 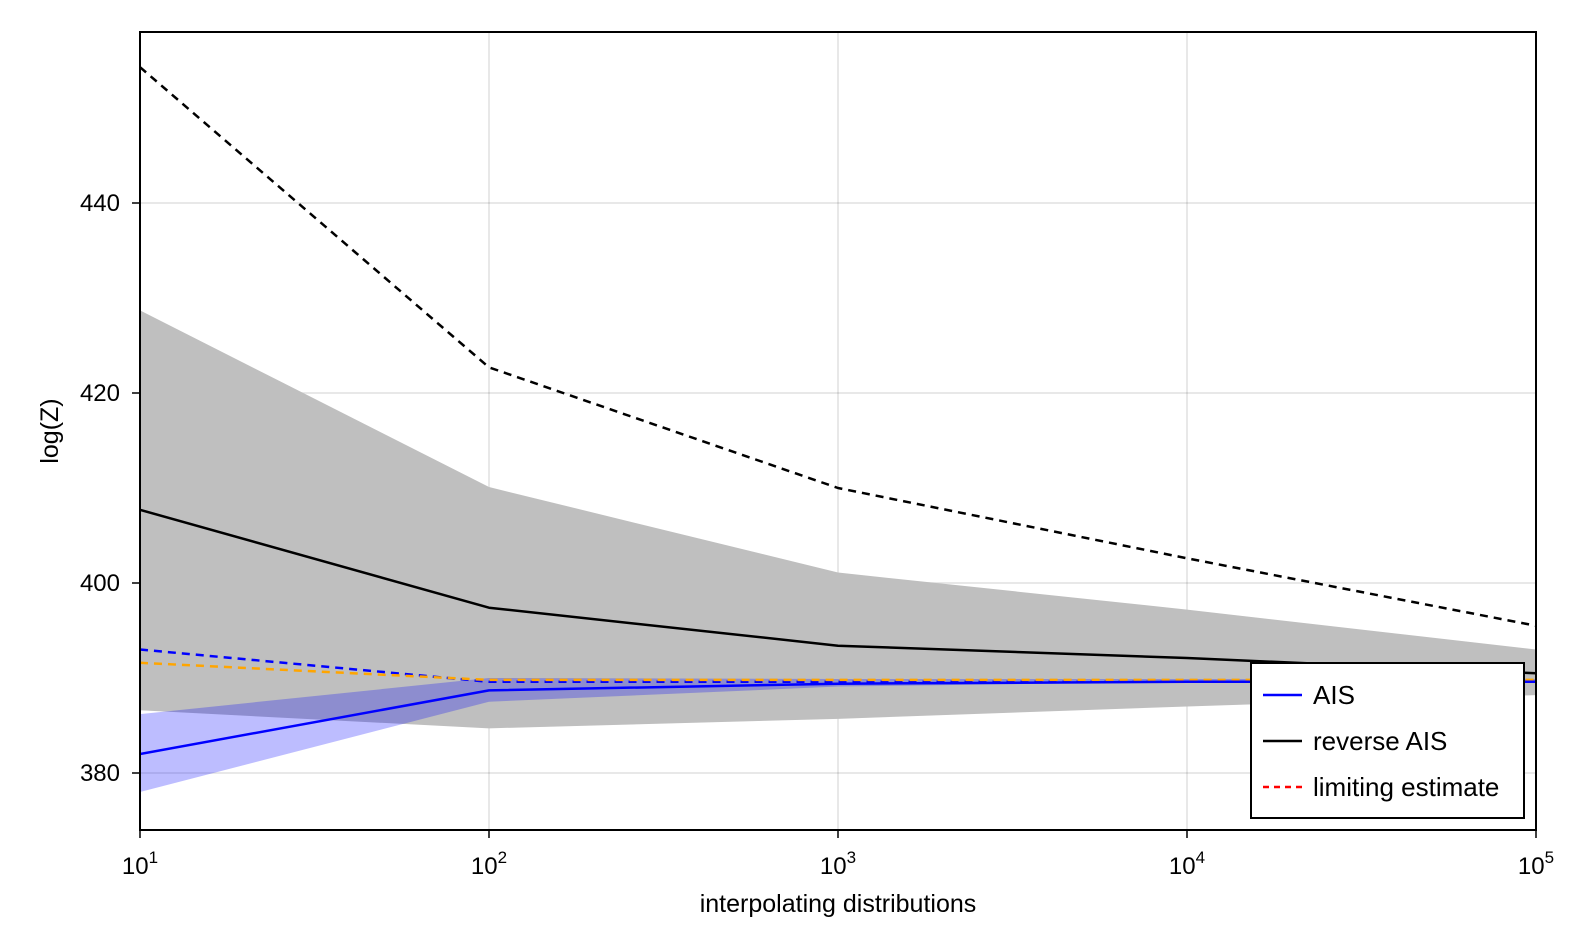 I want to click on x-tick-label: 10², so click(x=489, y=864).